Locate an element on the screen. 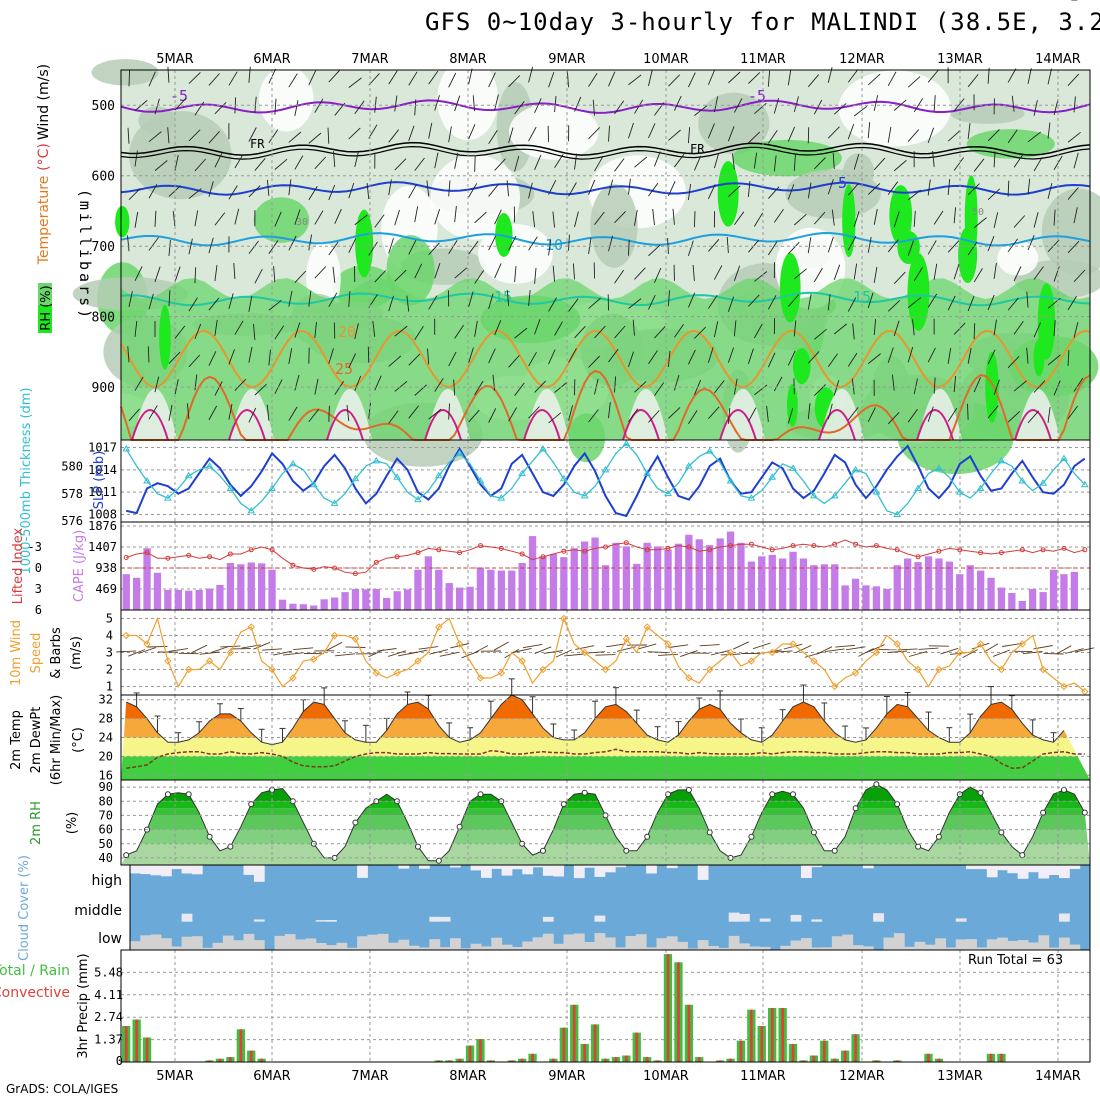 The width and height of the screenshot is (1100, 1100). temp-ylabel-3: (6hr Min/Max) is located at coordinates (56, 740).